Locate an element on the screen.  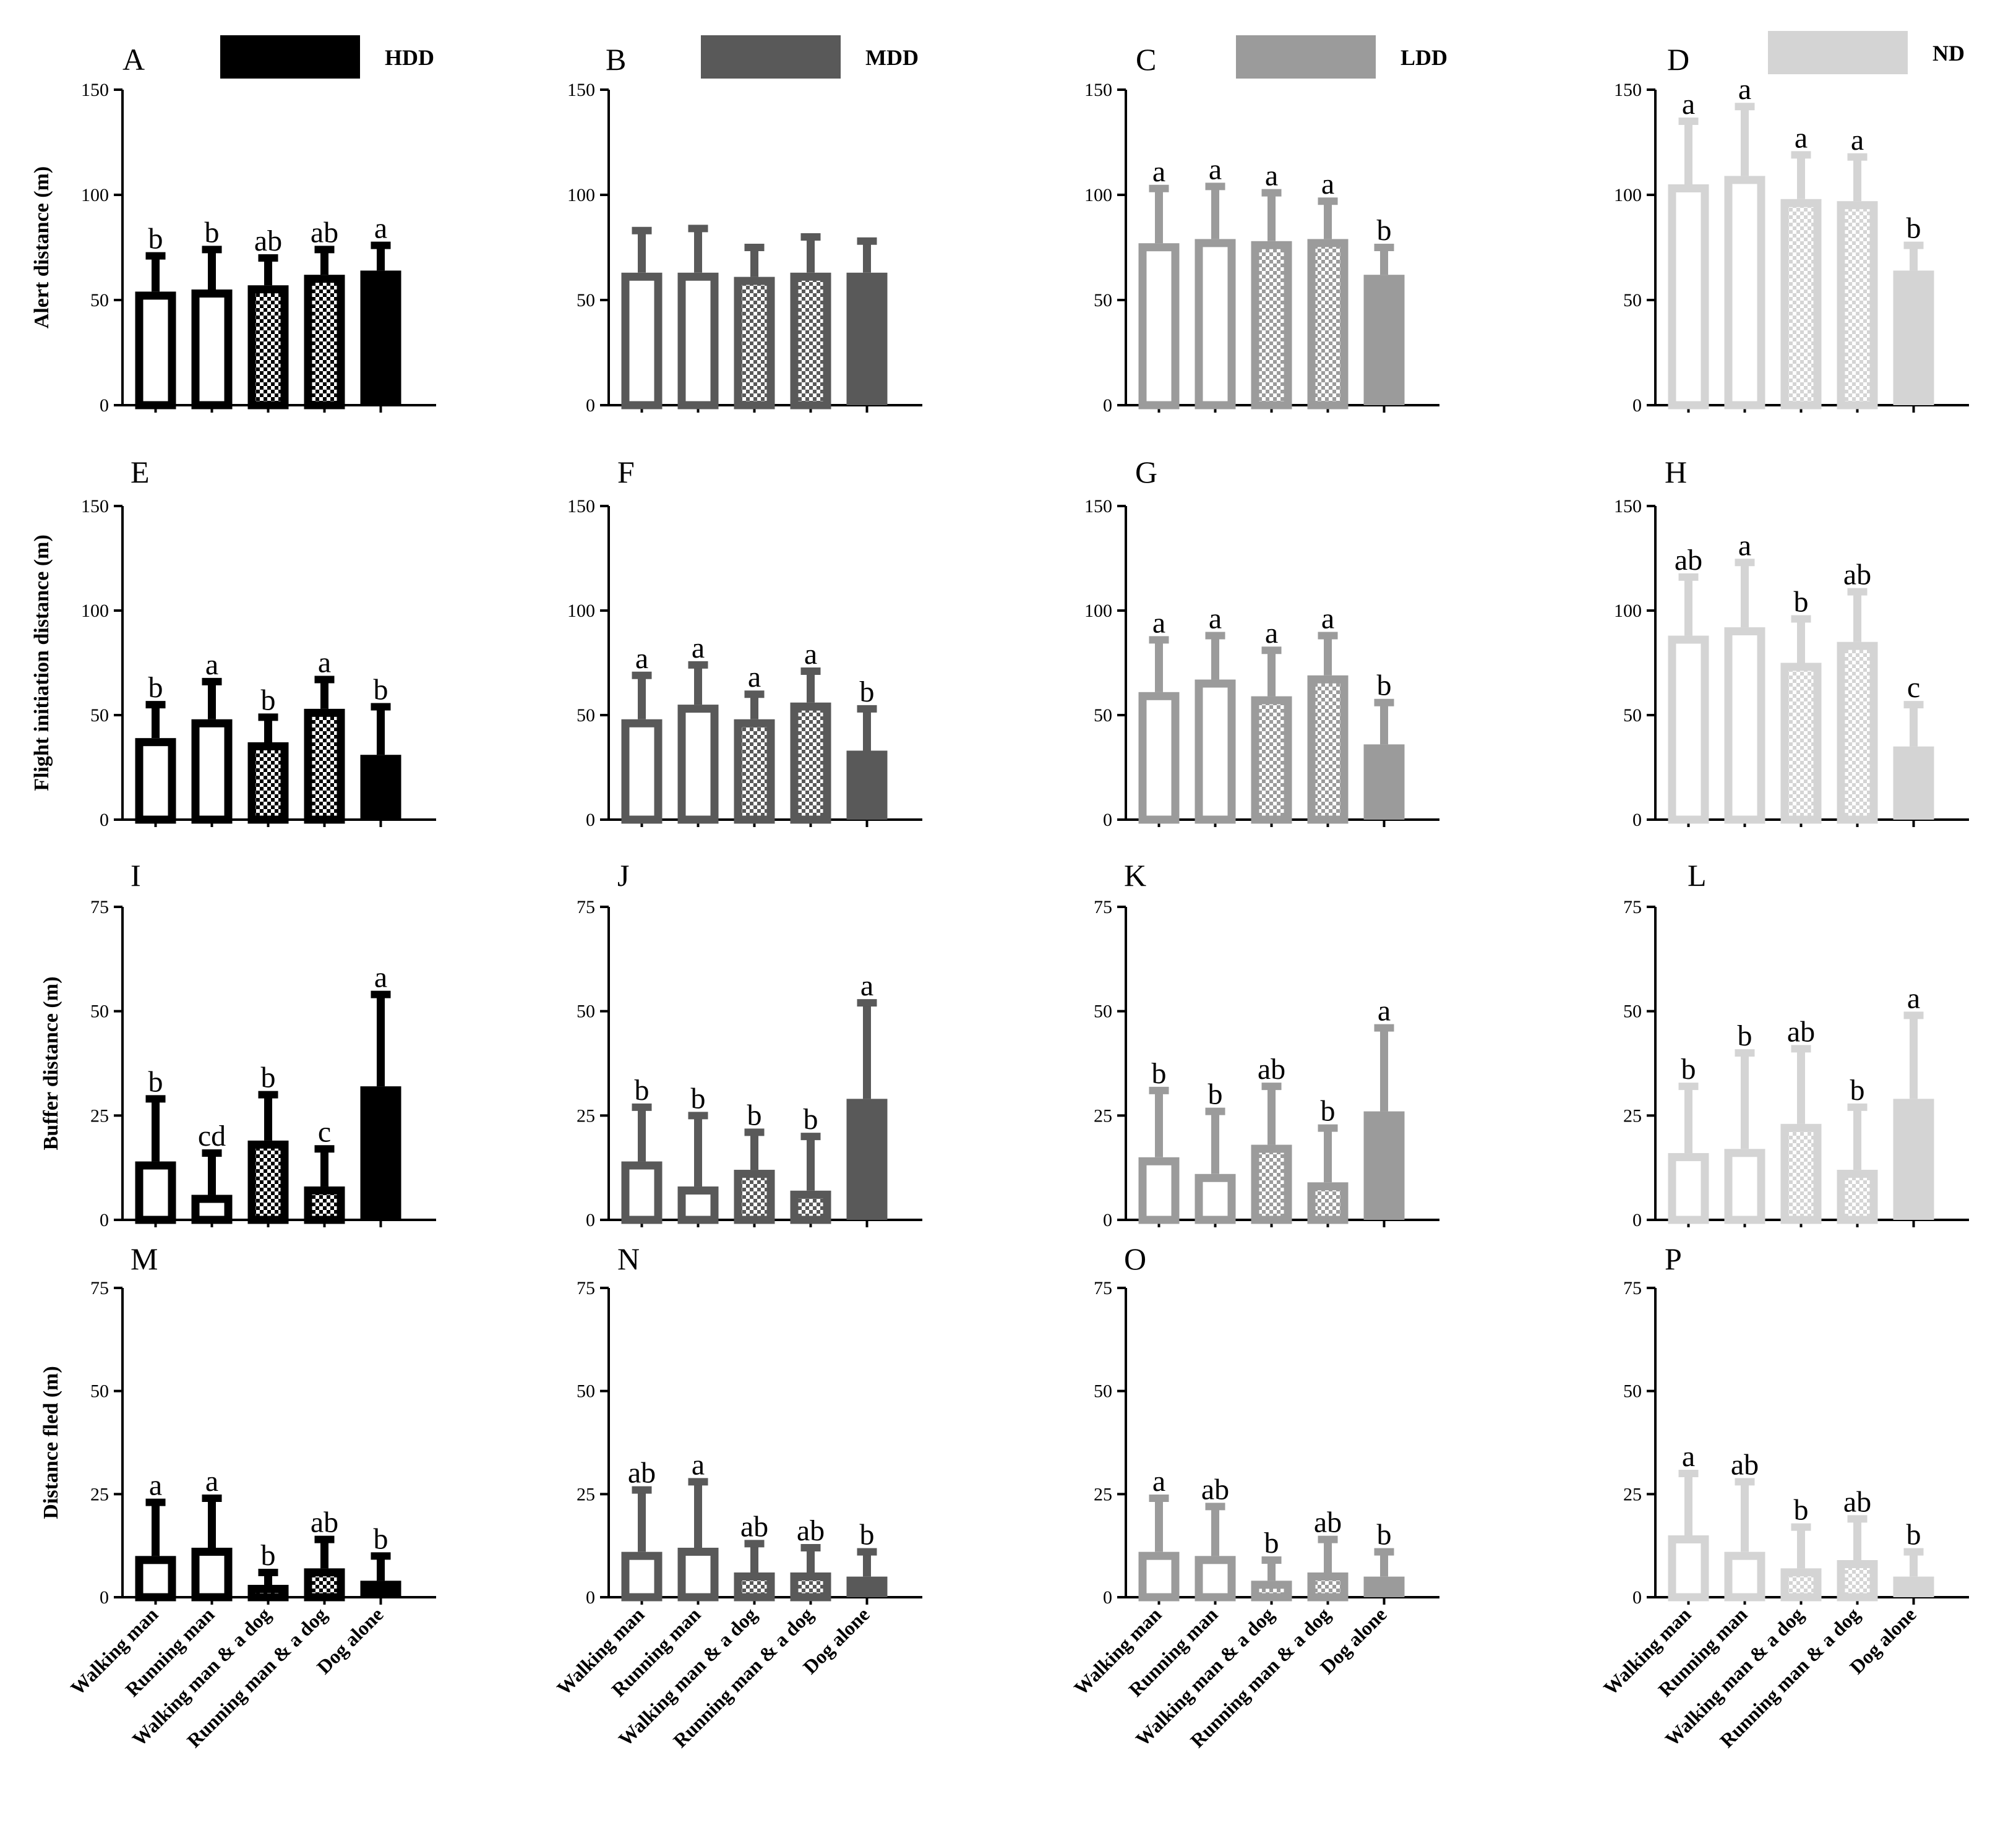
panel-l: L 0 25 50 75 b b ab b a is located at coordinates (1796, 1044).